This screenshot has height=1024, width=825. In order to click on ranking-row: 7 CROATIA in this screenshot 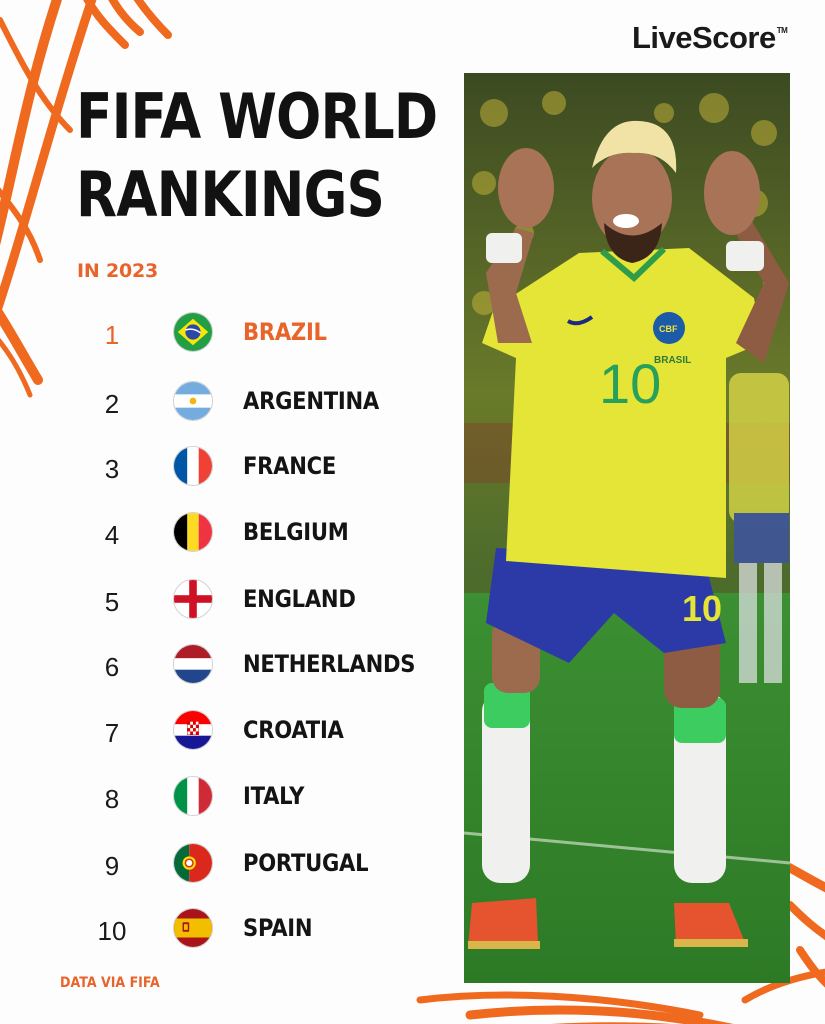, I will do `click(230, 731)`.